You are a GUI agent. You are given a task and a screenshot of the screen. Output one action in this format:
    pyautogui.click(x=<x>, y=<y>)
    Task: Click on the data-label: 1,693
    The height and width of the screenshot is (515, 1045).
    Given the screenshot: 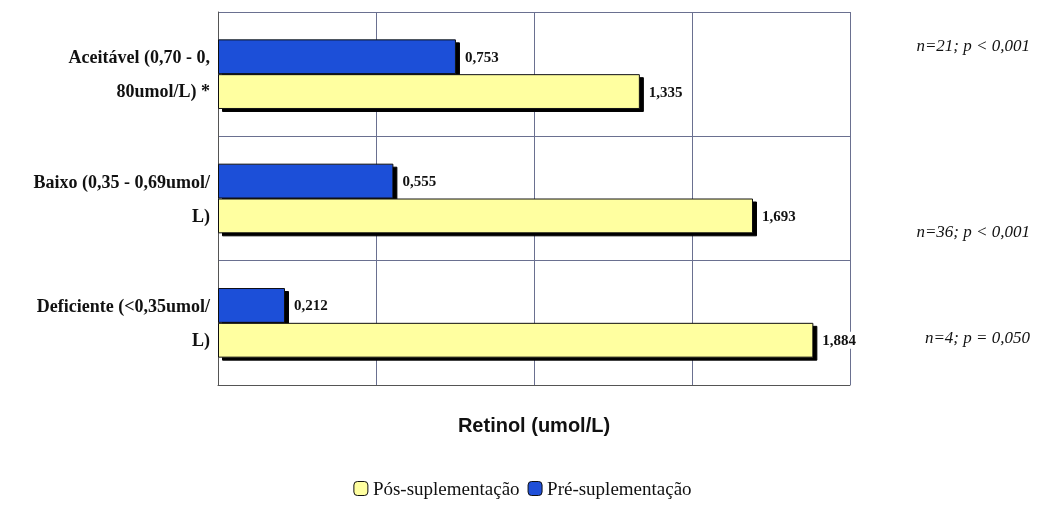 What is the action you would take?
    pyautogui.click(x=778, y=215)
    